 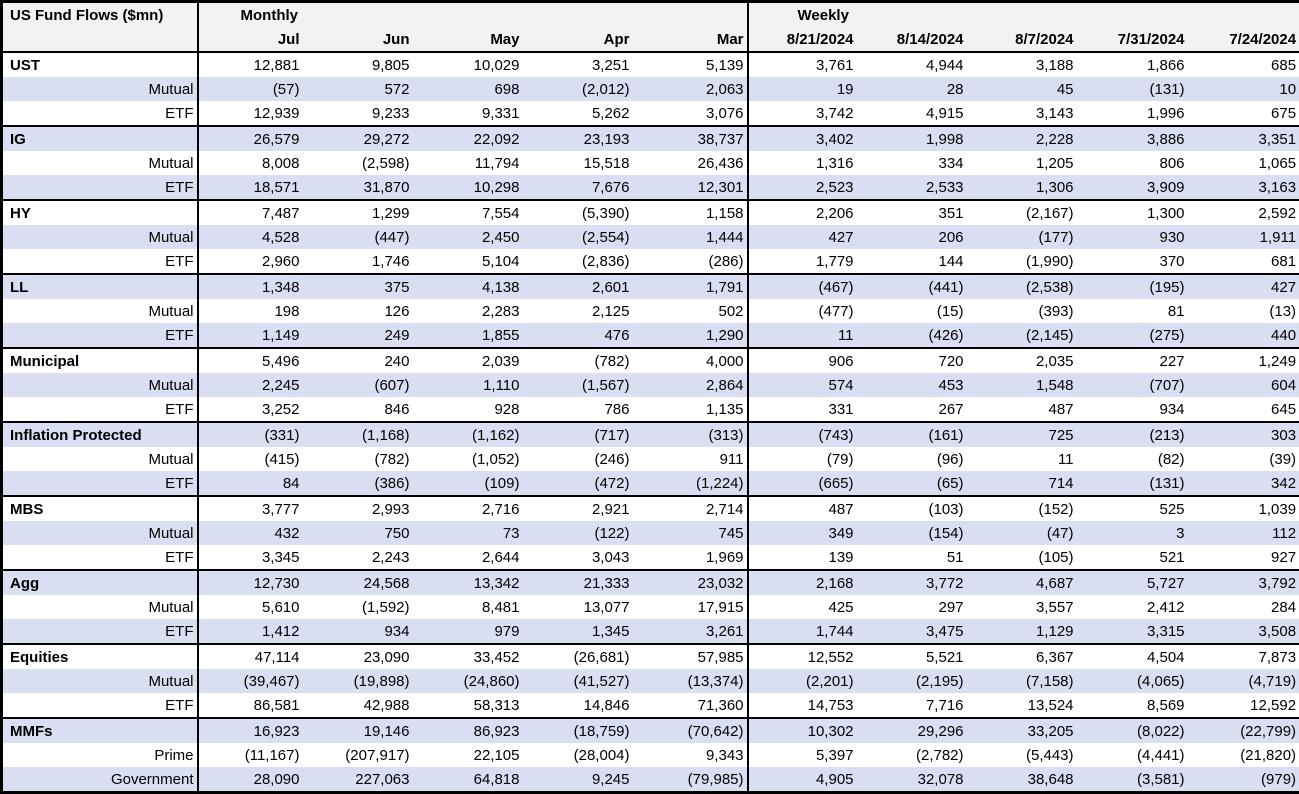 What do you see at coordinates (583, 385) in the screenshot?
I see `cell-monthly: (1,567)` at bounding box center [583, 385].